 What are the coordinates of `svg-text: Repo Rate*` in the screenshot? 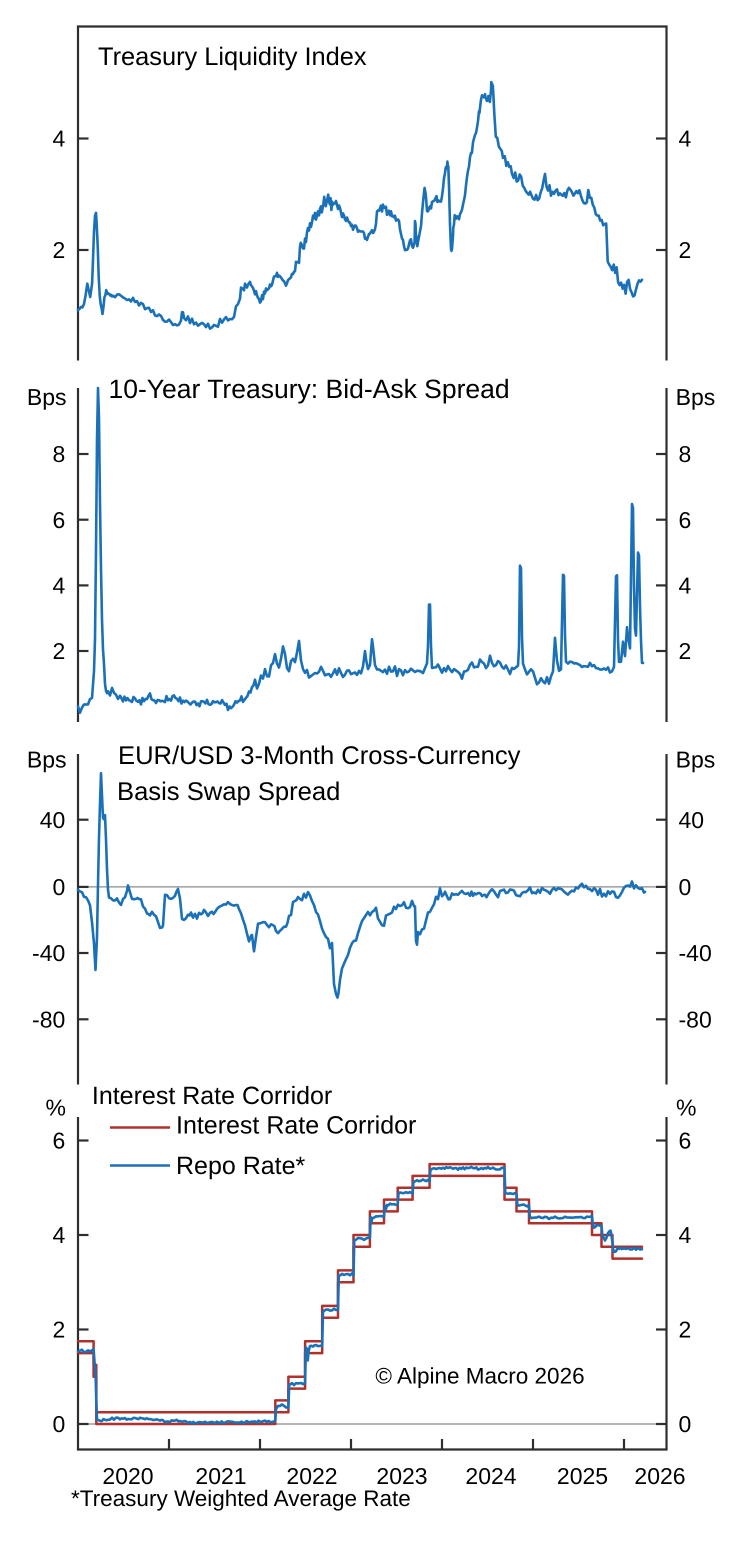 It's located at (241, 1166).